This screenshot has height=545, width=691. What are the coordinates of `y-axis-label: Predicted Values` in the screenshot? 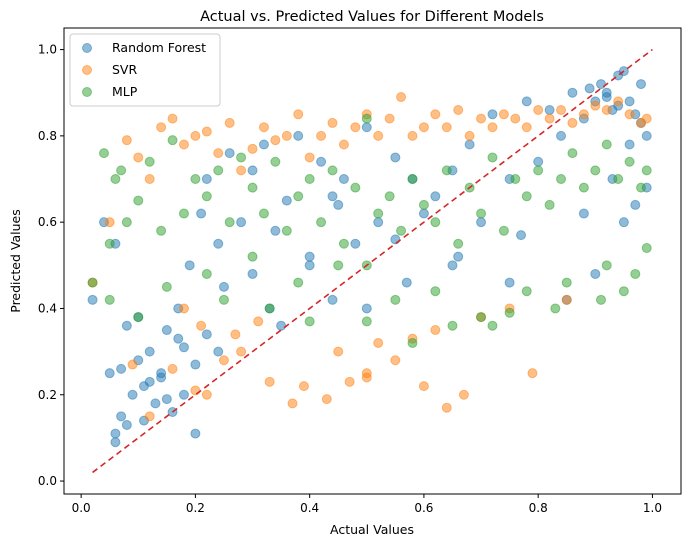 It's located at (15, 261).